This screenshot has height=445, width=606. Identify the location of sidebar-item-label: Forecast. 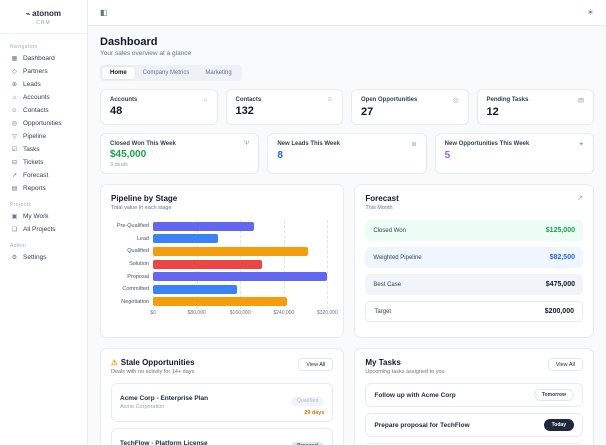
(36, 175).